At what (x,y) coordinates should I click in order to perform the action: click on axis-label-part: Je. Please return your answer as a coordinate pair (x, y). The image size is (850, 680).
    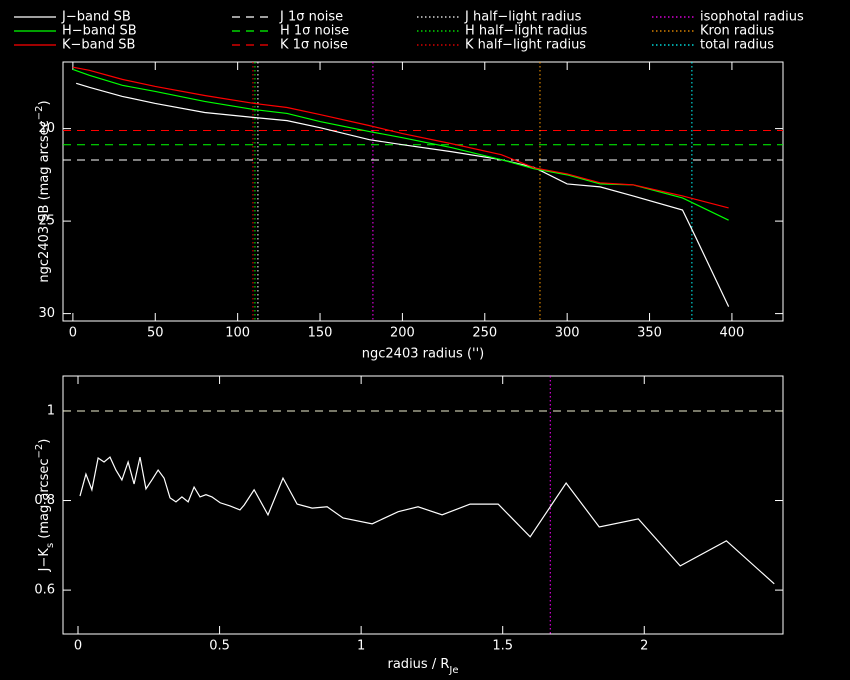
    Looking at the image, I should click on (453, 670).